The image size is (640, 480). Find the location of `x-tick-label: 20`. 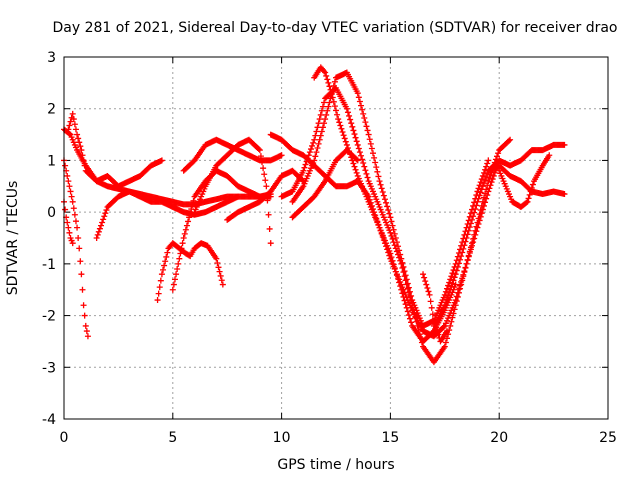

x-tick-label: 20 is located at coordinates (499, 438).